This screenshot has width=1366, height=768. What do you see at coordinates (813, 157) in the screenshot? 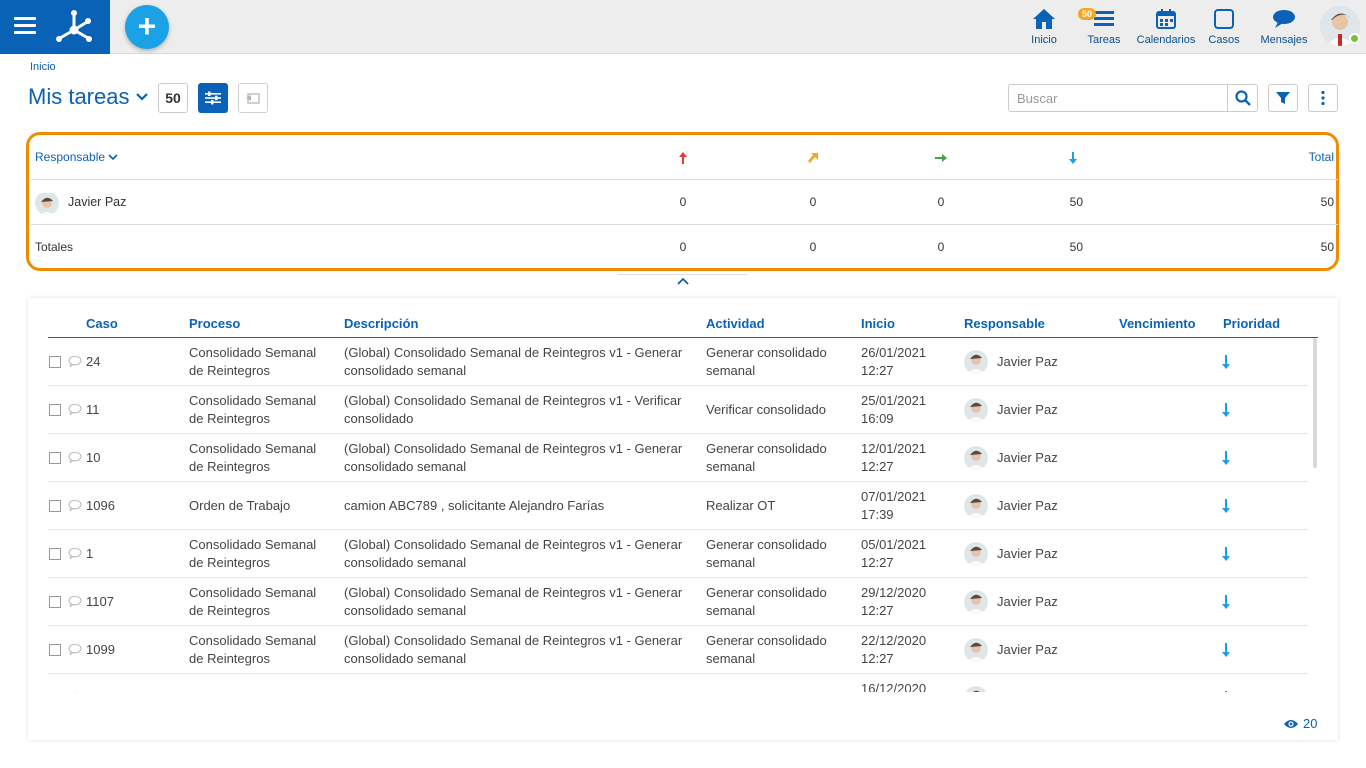
I see `arrow-up-right-orange-icon` at bounding box center [813, 157].